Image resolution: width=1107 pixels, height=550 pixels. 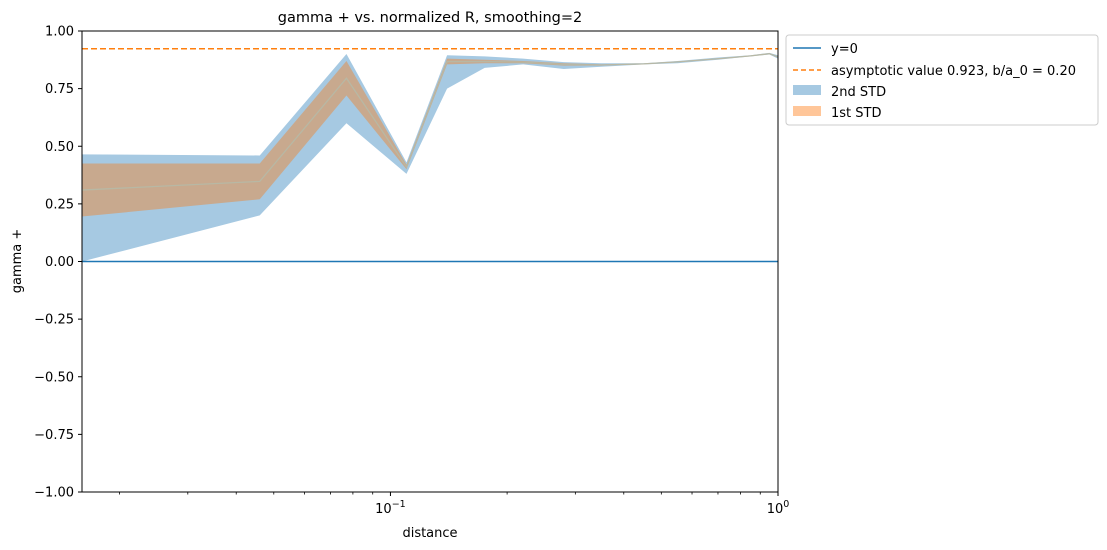 I want to click on legend-label-2nd-std: 2nd STD, so click(x=858, y=92).